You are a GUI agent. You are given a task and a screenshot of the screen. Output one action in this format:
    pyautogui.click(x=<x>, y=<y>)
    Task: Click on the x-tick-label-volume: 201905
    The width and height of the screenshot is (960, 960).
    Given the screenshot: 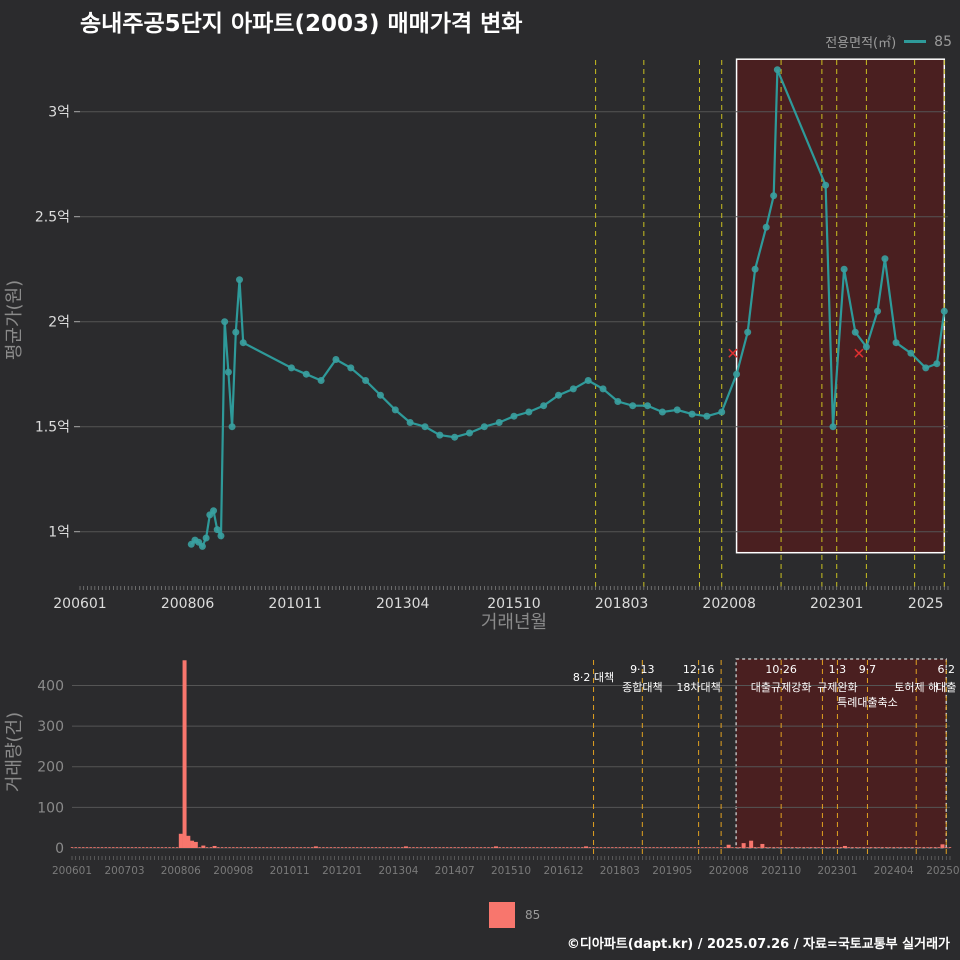 What is the action you would take?
    pyautogui.click(x=672, y=871)
    